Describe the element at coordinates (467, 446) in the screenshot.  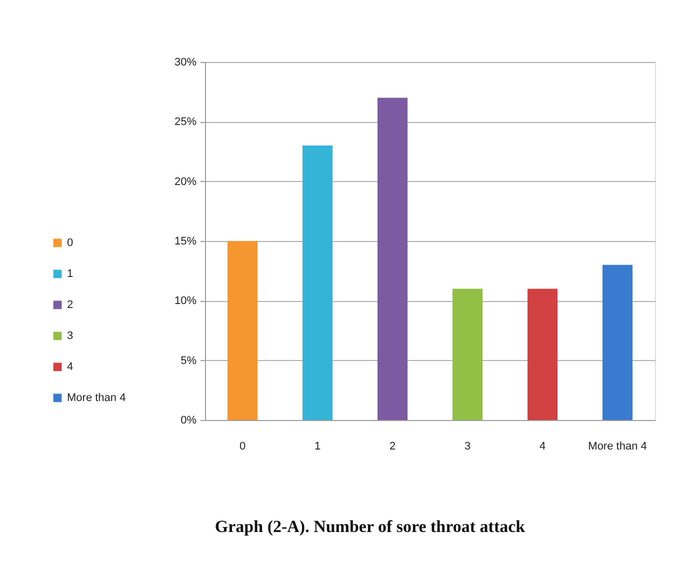
I see `x-tick-label: 3` at that location.